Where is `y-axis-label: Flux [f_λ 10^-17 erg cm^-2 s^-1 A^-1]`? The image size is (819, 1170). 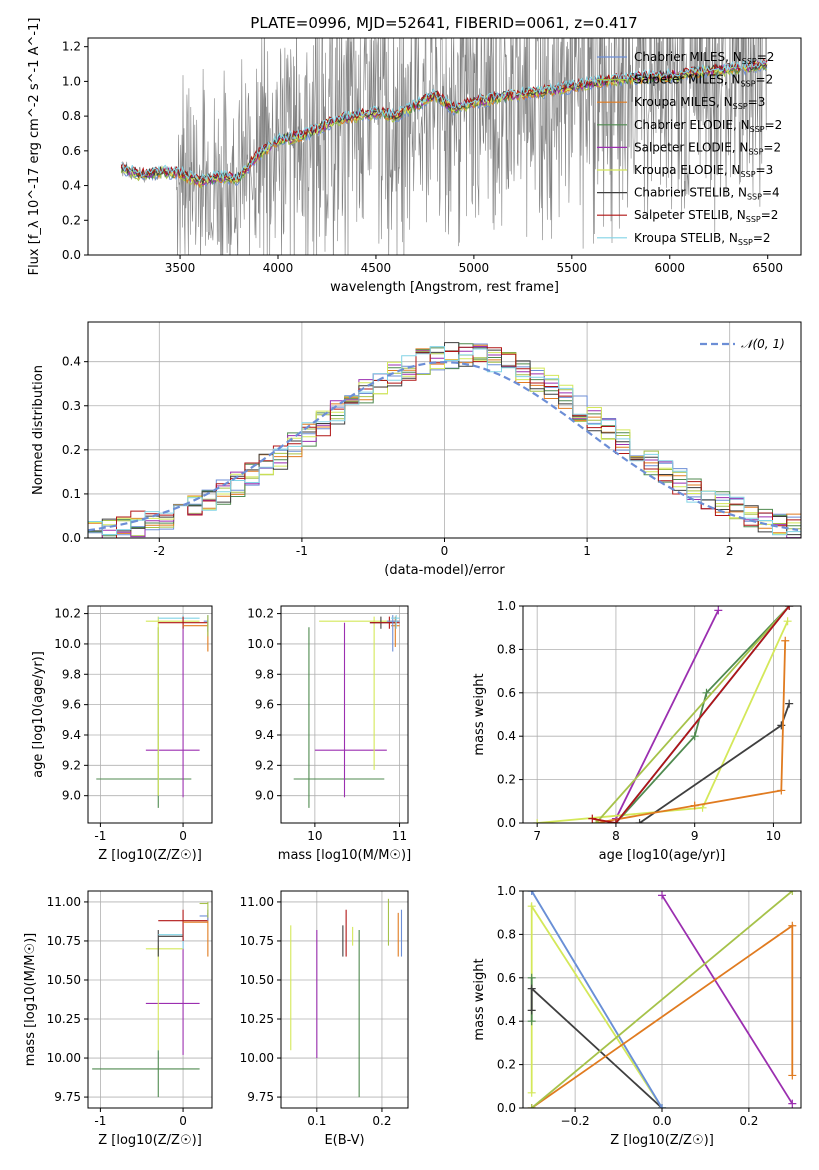
y-axis-label: Flux [f_λ 10^-17 erg cm^-2 s^-1 A^-1] is located at coordinates (34, 147).